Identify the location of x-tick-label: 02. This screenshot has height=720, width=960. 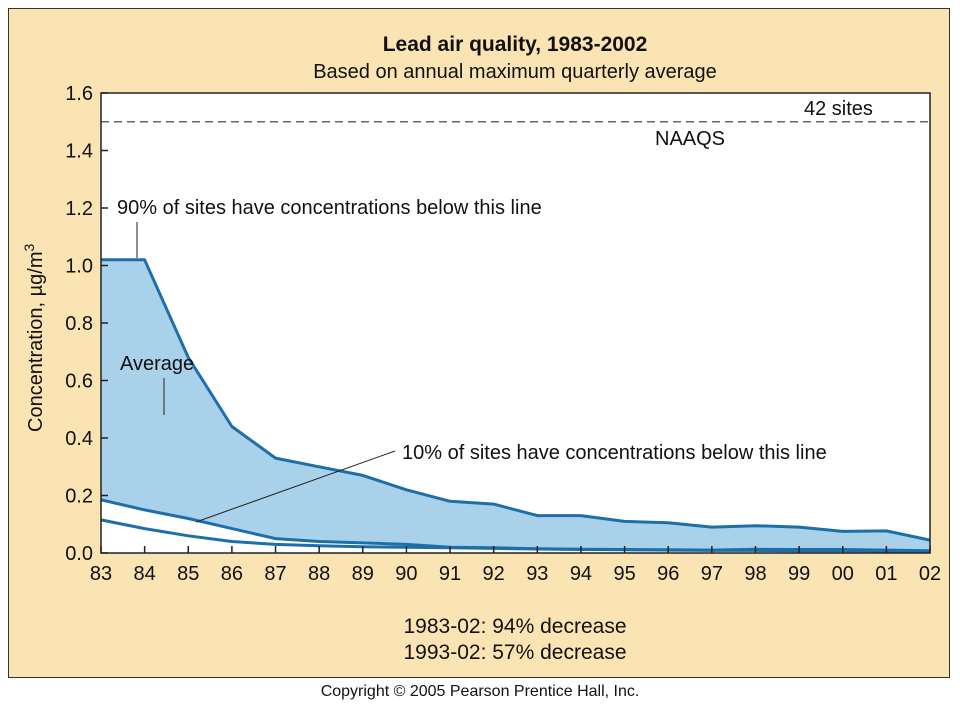
(930, 574).